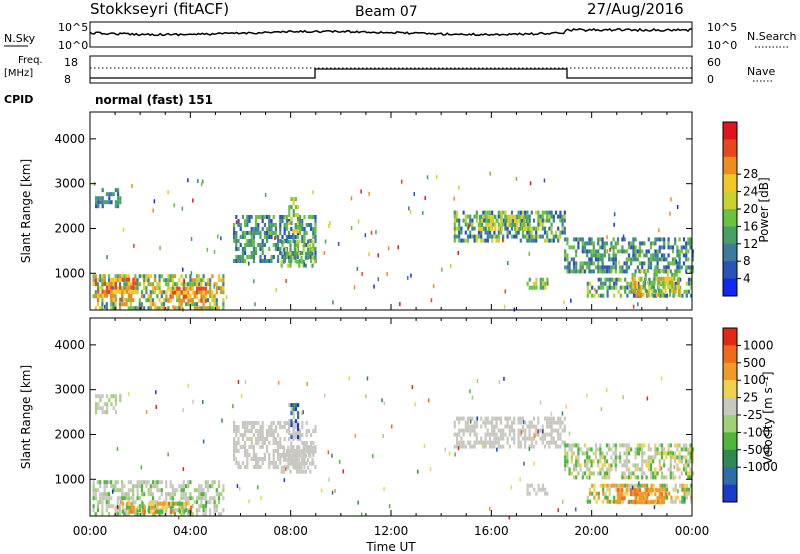 This screenshot has width=800, height=554. I want to click on time-tick-label: 08:00, so click(290, 531).